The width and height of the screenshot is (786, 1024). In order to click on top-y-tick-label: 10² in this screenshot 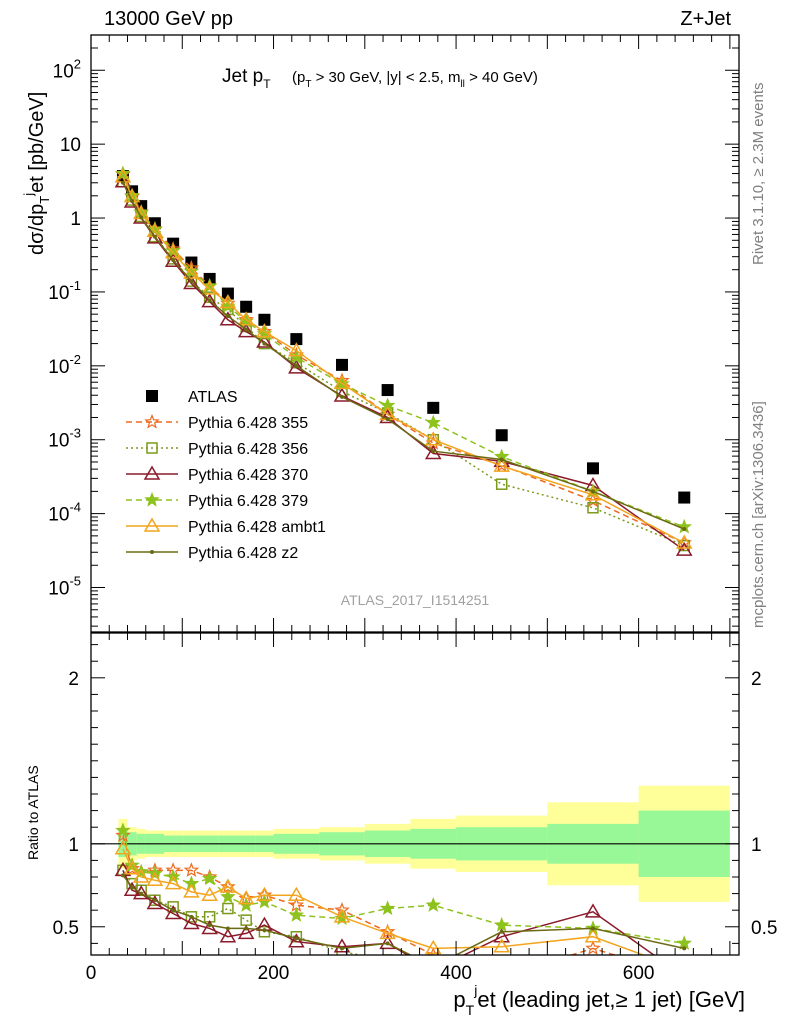, I will do `click(67, 69)`.